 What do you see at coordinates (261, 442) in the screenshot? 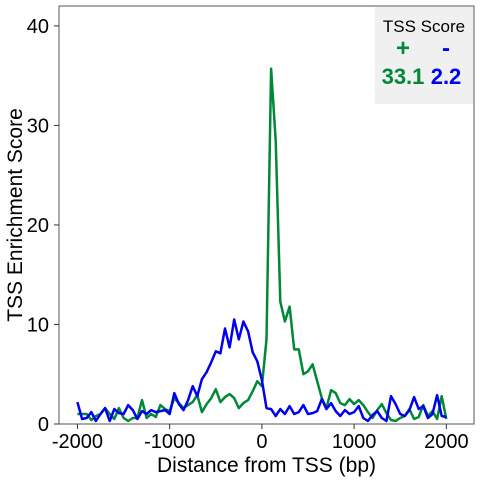
I see `x-tick-label: 0` at bounding box center [261, 442].